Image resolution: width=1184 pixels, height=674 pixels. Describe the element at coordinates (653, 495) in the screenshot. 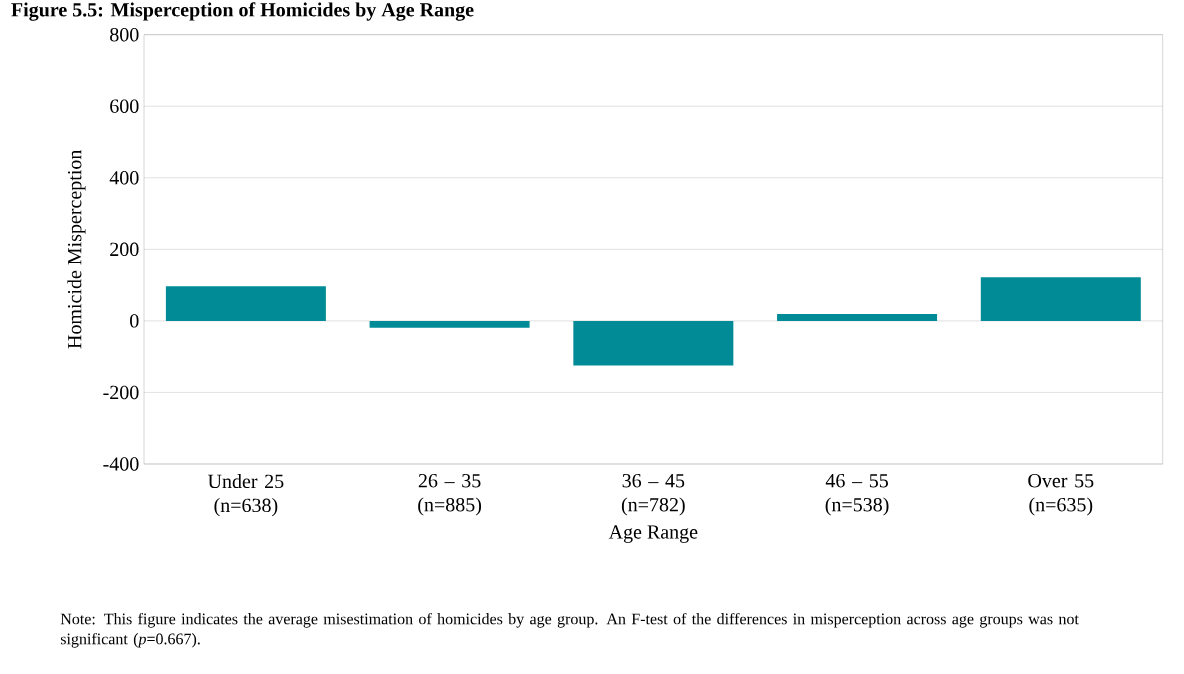

I see `x-tick-label: 36 – 45 (n=782)` at that location.